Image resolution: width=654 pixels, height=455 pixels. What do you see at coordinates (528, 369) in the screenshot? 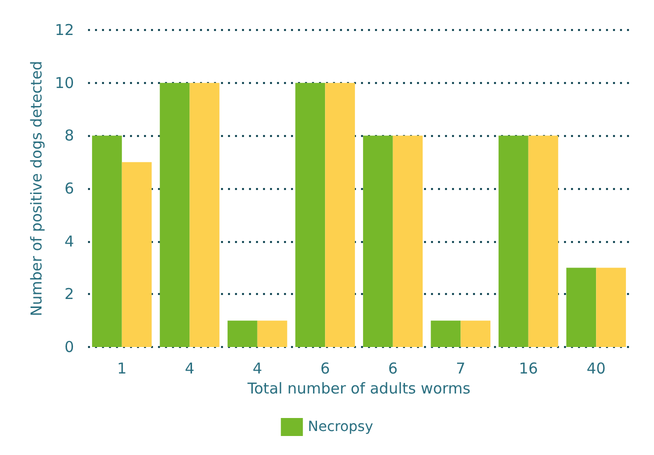
I see `x-tick-label: 16` at bounding box center [528, 369].